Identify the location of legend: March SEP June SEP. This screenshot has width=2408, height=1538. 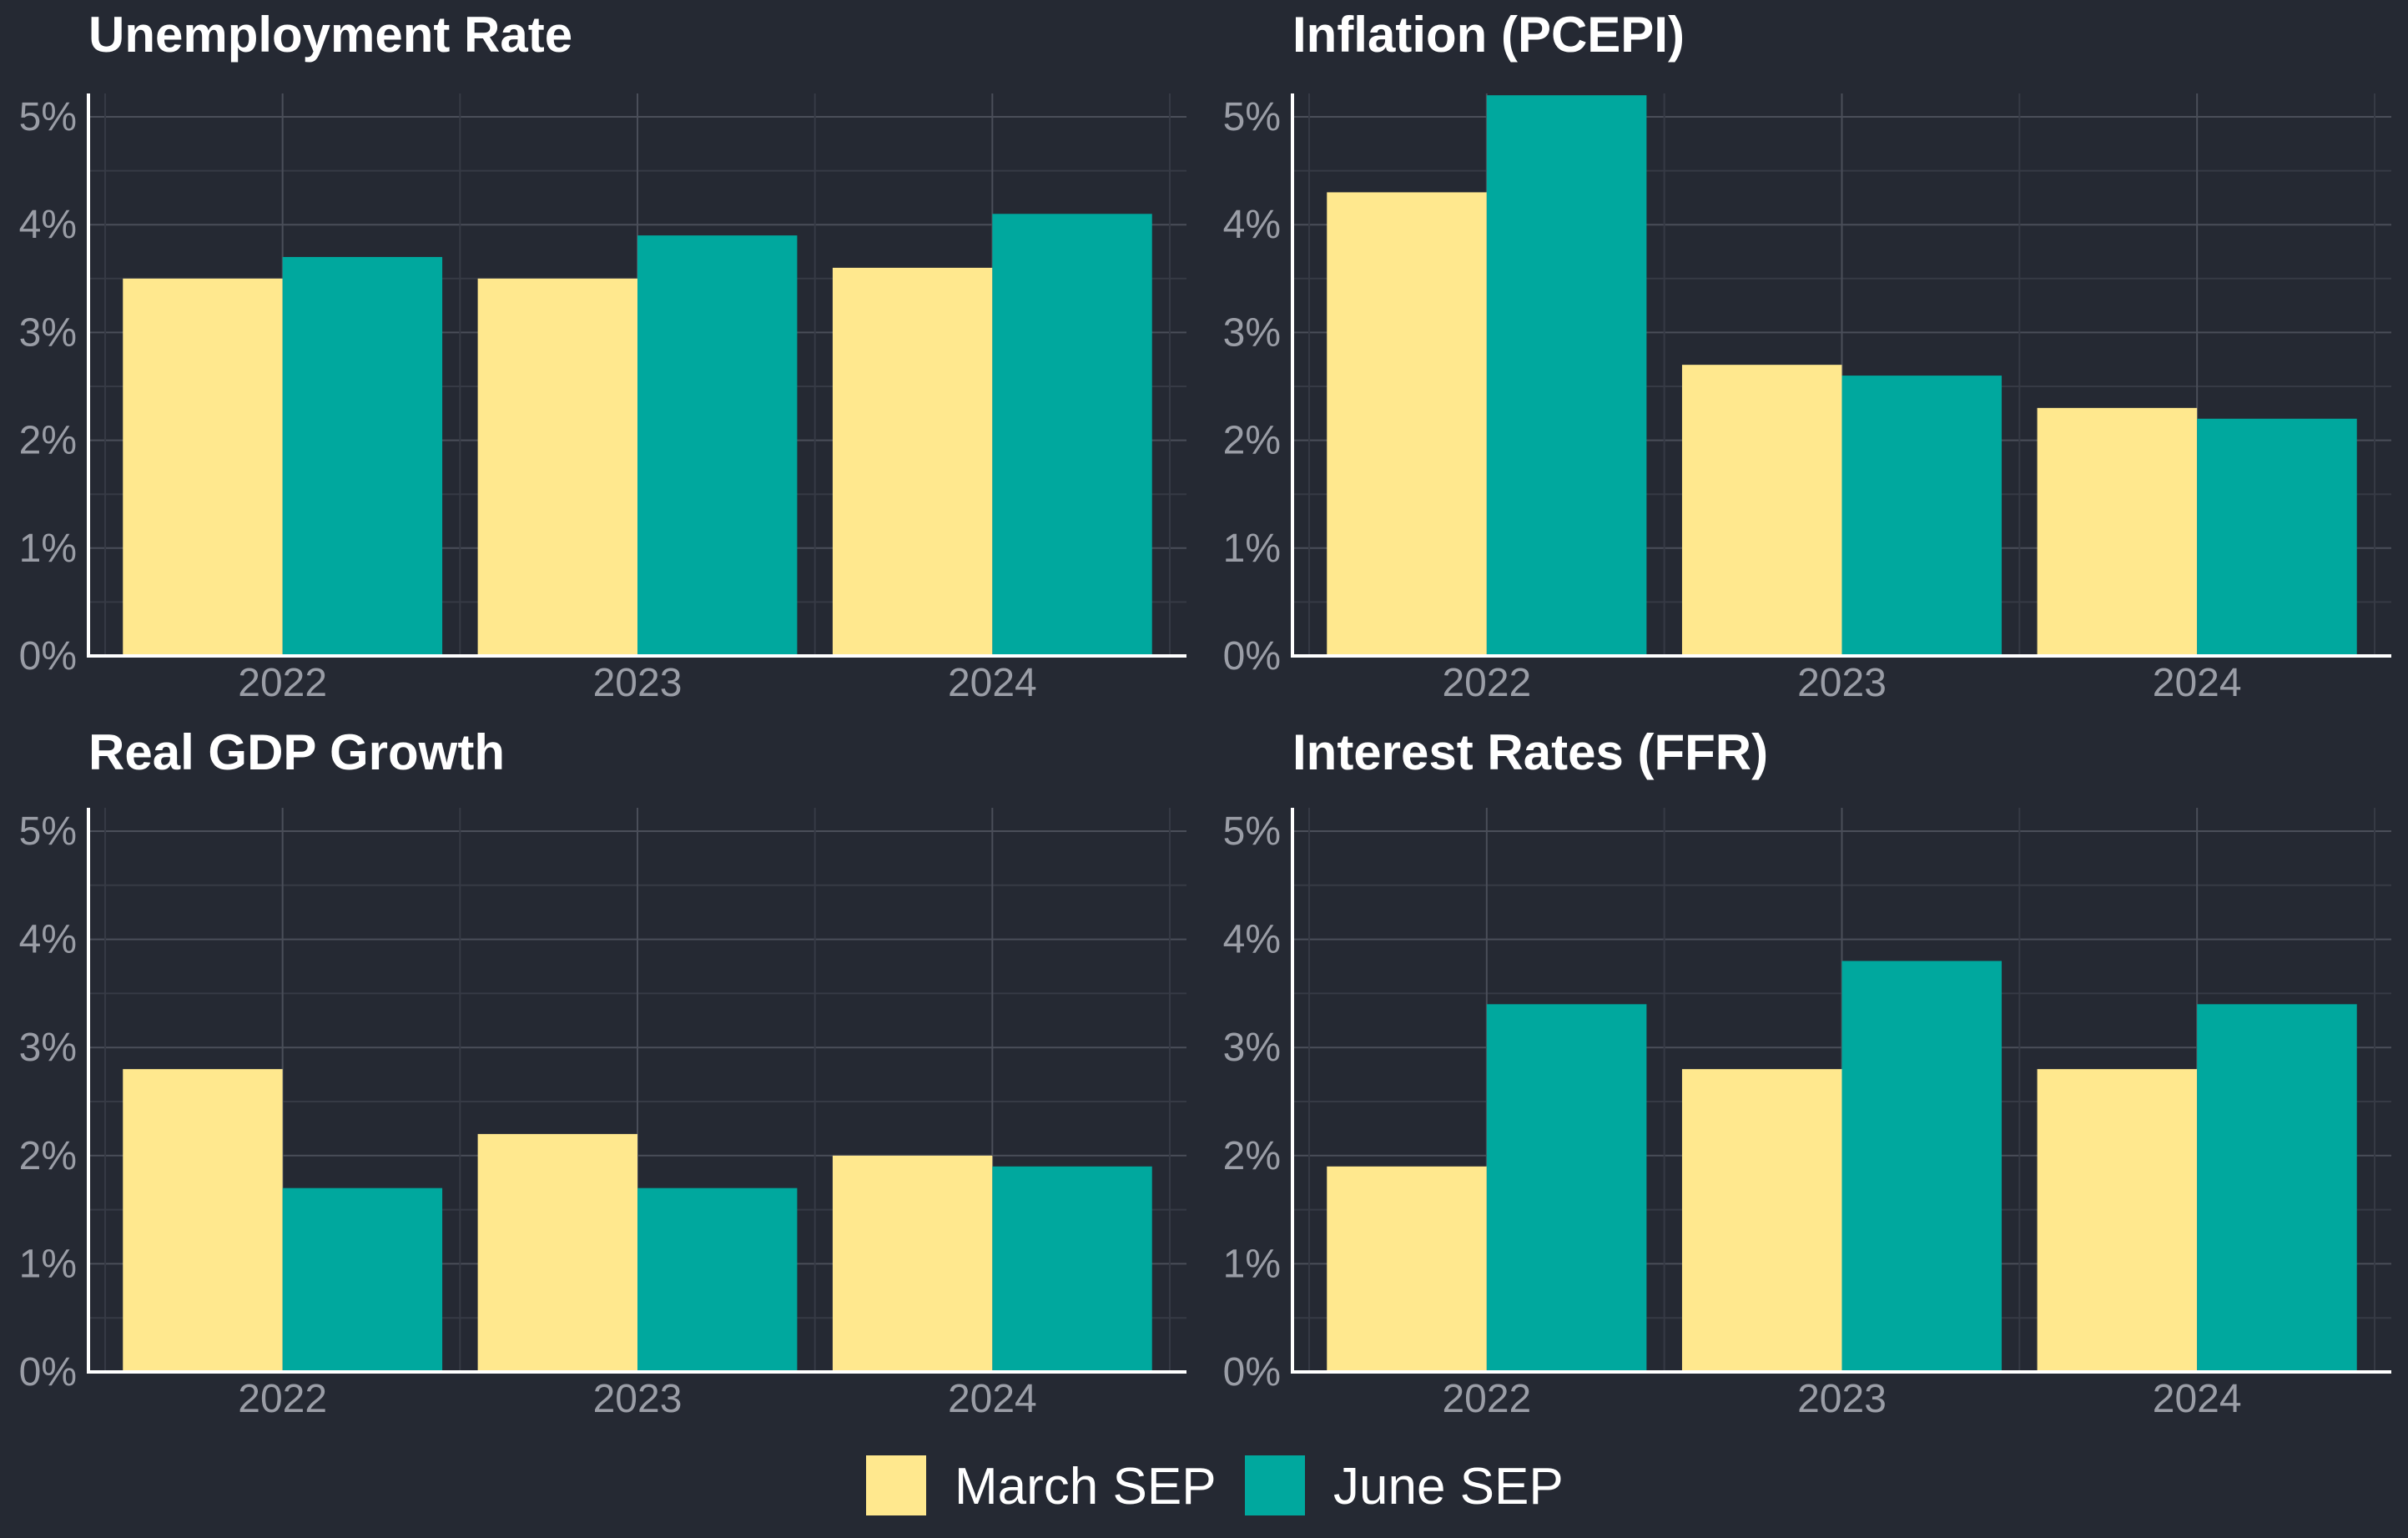
(1215, 1485).